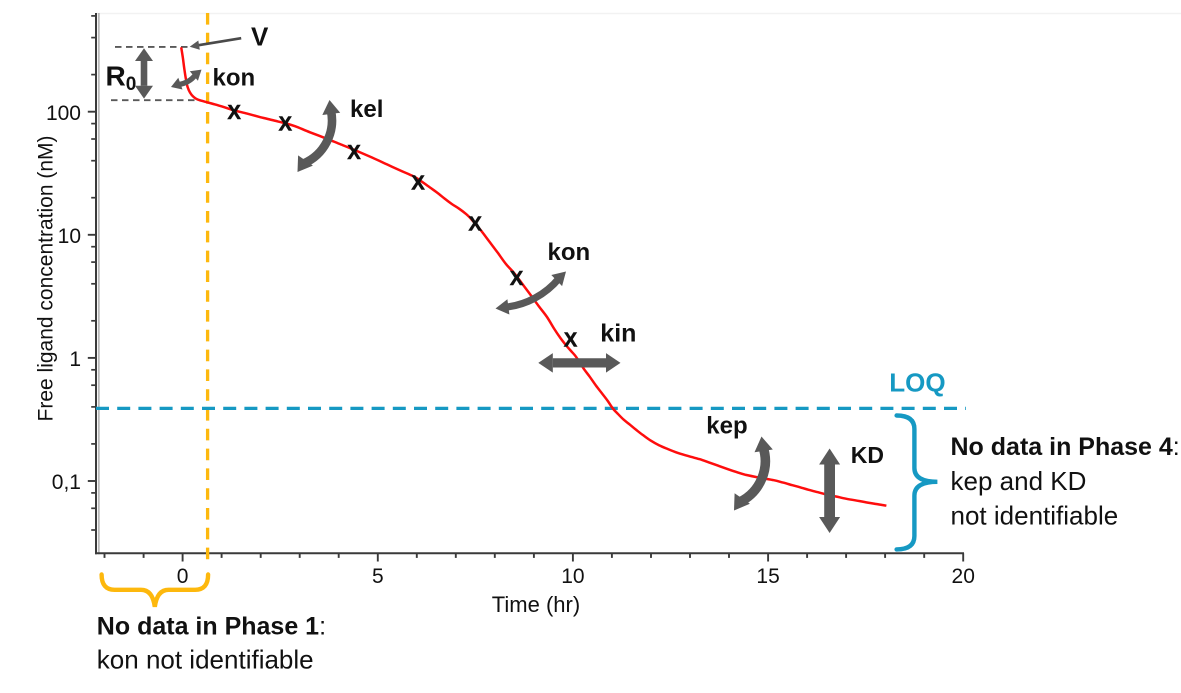 The image size is (1181, 693). Describe the element at coordinates (536, 604) in the screenshot. I see `svg-text: Time (hr)` at that location.